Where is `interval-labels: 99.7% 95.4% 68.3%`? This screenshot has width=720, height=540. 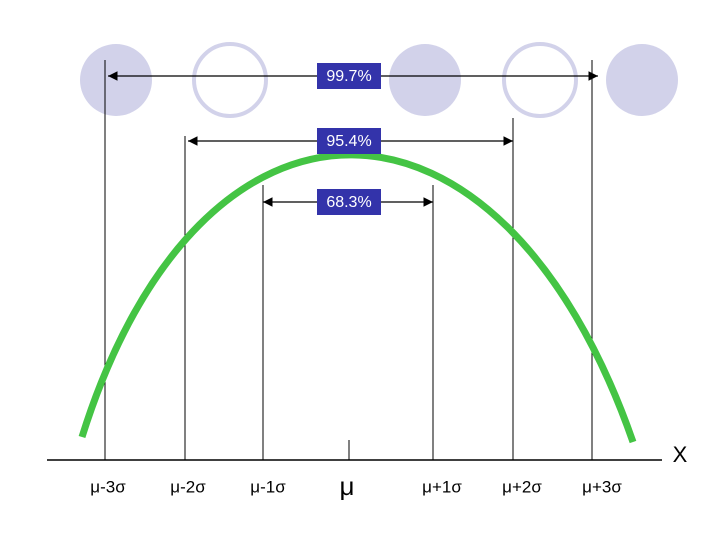 interval-labels: 99.7% 95.4% 68.3% is located at coordinates (349, 139).